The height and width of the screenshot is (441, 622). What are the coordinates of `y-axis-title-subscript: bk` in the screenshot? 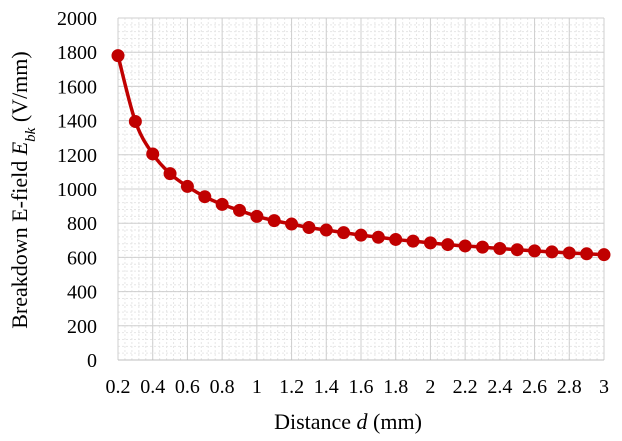 It's located at (31, 134).